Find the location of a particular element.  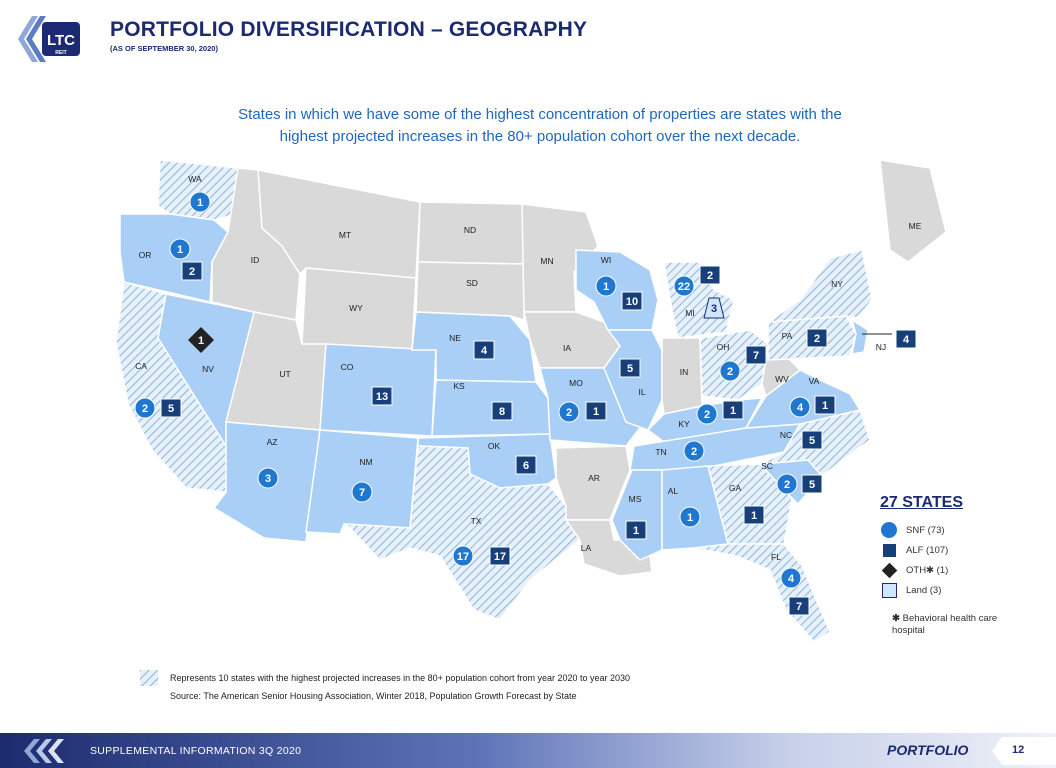

marker-alf-pa: 2 is located at coordinates (817, 338).